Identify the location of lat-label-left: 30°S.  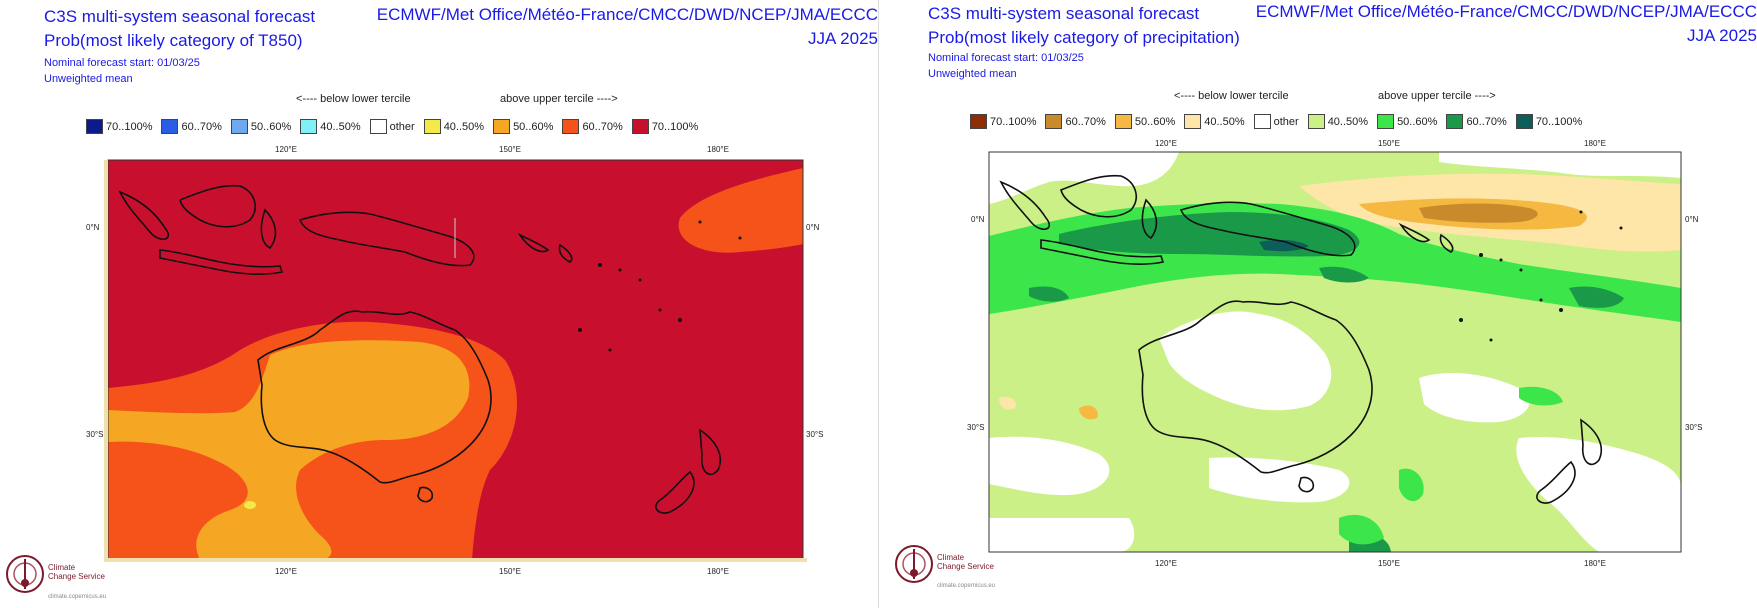
(975, 427).